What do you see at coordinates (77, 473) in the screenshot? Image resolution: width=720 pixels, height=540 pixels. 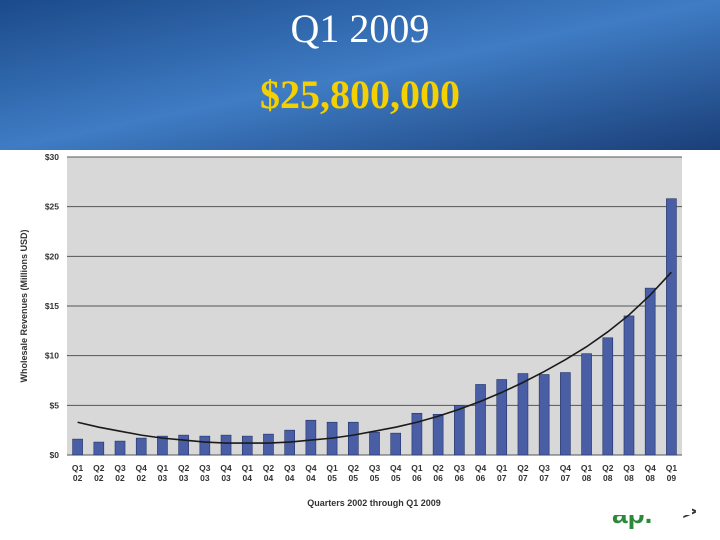 I see `x-tick-label: Q1 02` at bounding box center [77, 473].